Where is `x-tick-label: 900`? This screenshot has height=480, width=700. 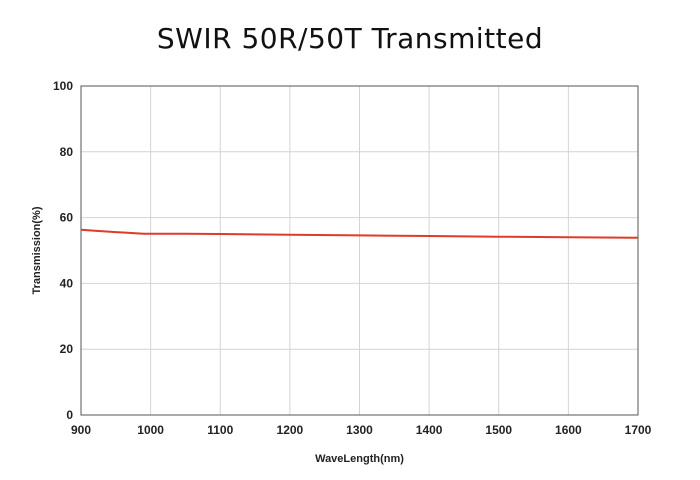
x-tick-label: 900 is located at coordinates (81, 430).